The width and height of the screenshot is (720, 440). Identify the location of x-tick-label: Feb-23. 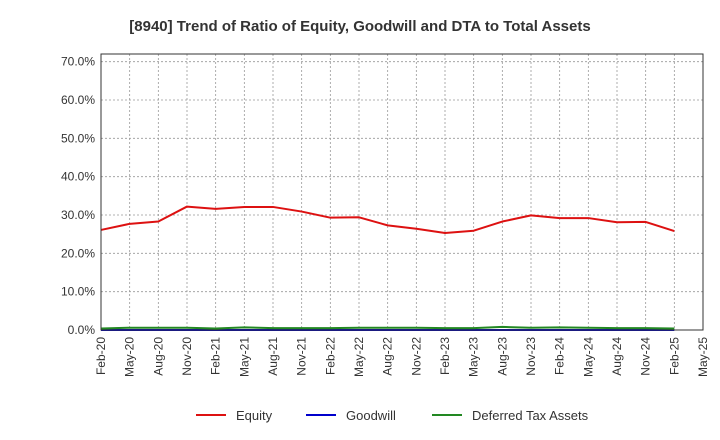
(445, 356).